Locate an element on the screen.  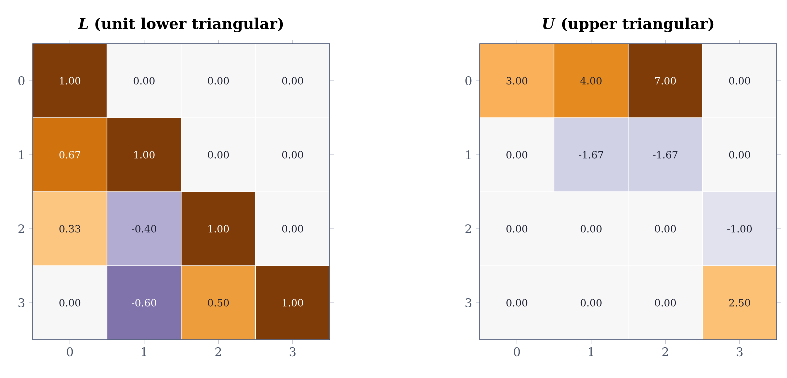
chart-title: U (upper triangular) is located at coordinates (628, 25).